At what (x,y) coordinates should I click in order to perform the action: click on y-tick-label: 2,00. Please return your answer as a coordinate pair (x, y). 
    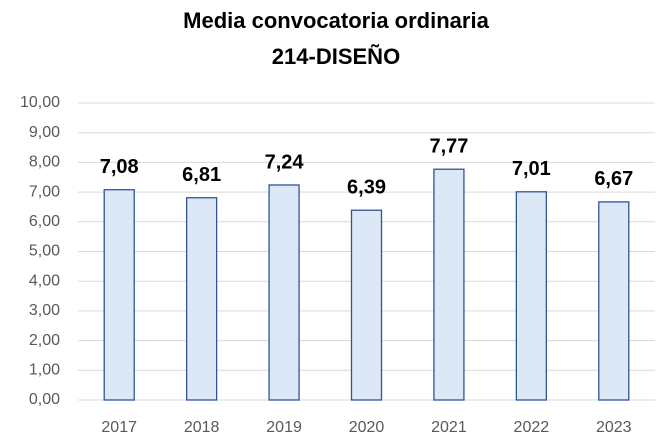
    Looking at the image, I should click on (44, 340).